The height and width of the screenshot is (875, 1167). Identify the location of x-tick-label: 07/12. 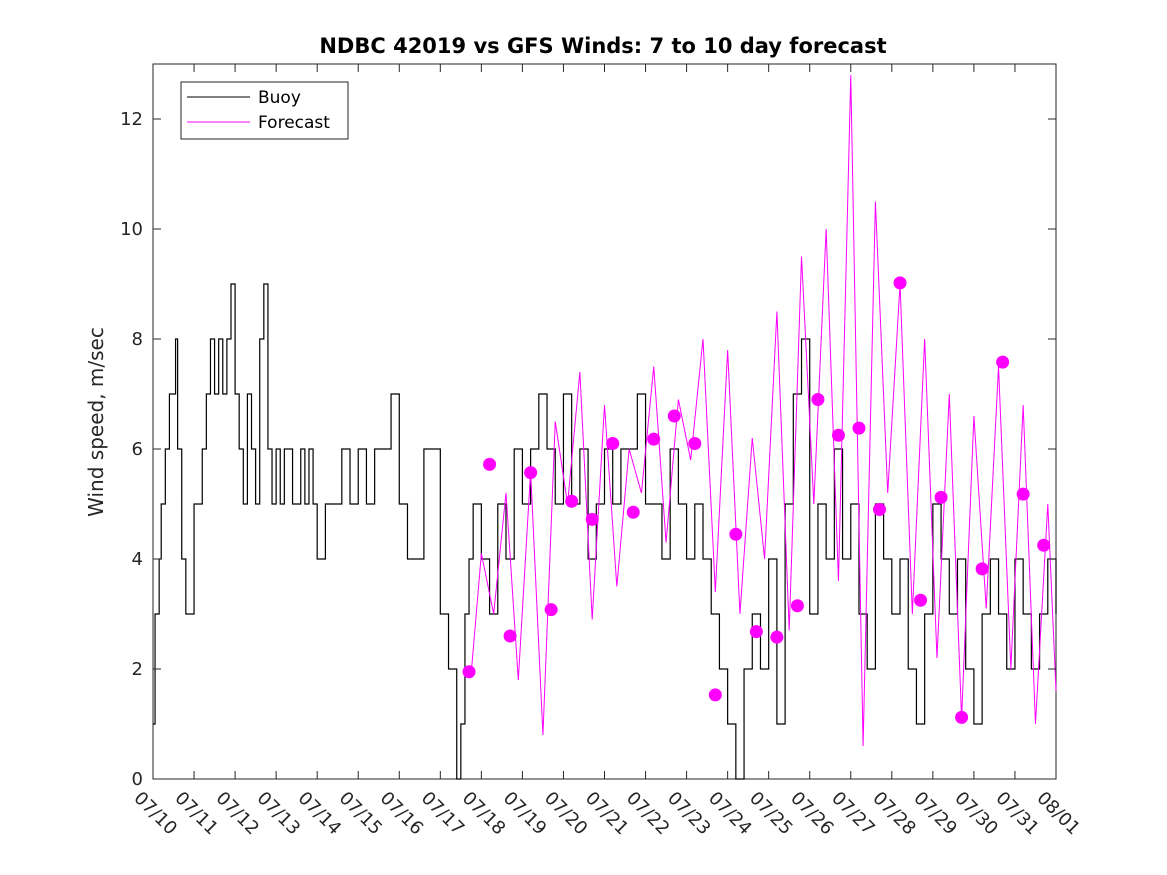
(238, 814).